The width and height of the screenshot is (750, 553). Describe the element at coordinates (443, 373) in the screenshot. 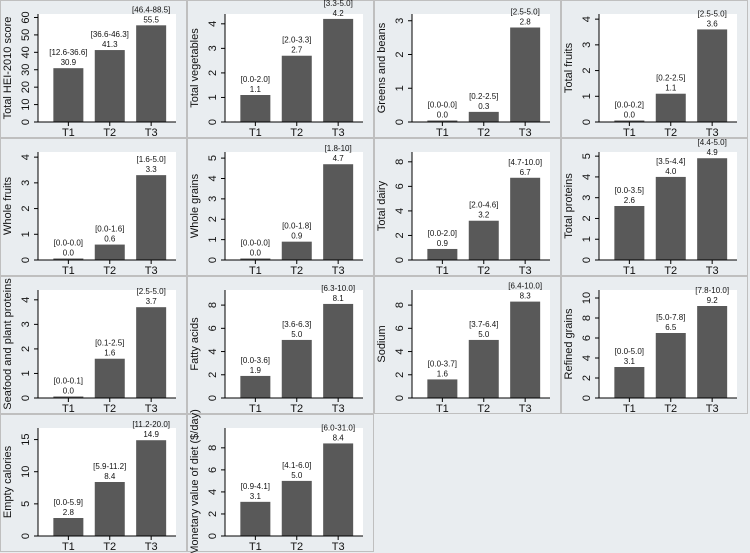

I see `value-label: 1.6` at that location.